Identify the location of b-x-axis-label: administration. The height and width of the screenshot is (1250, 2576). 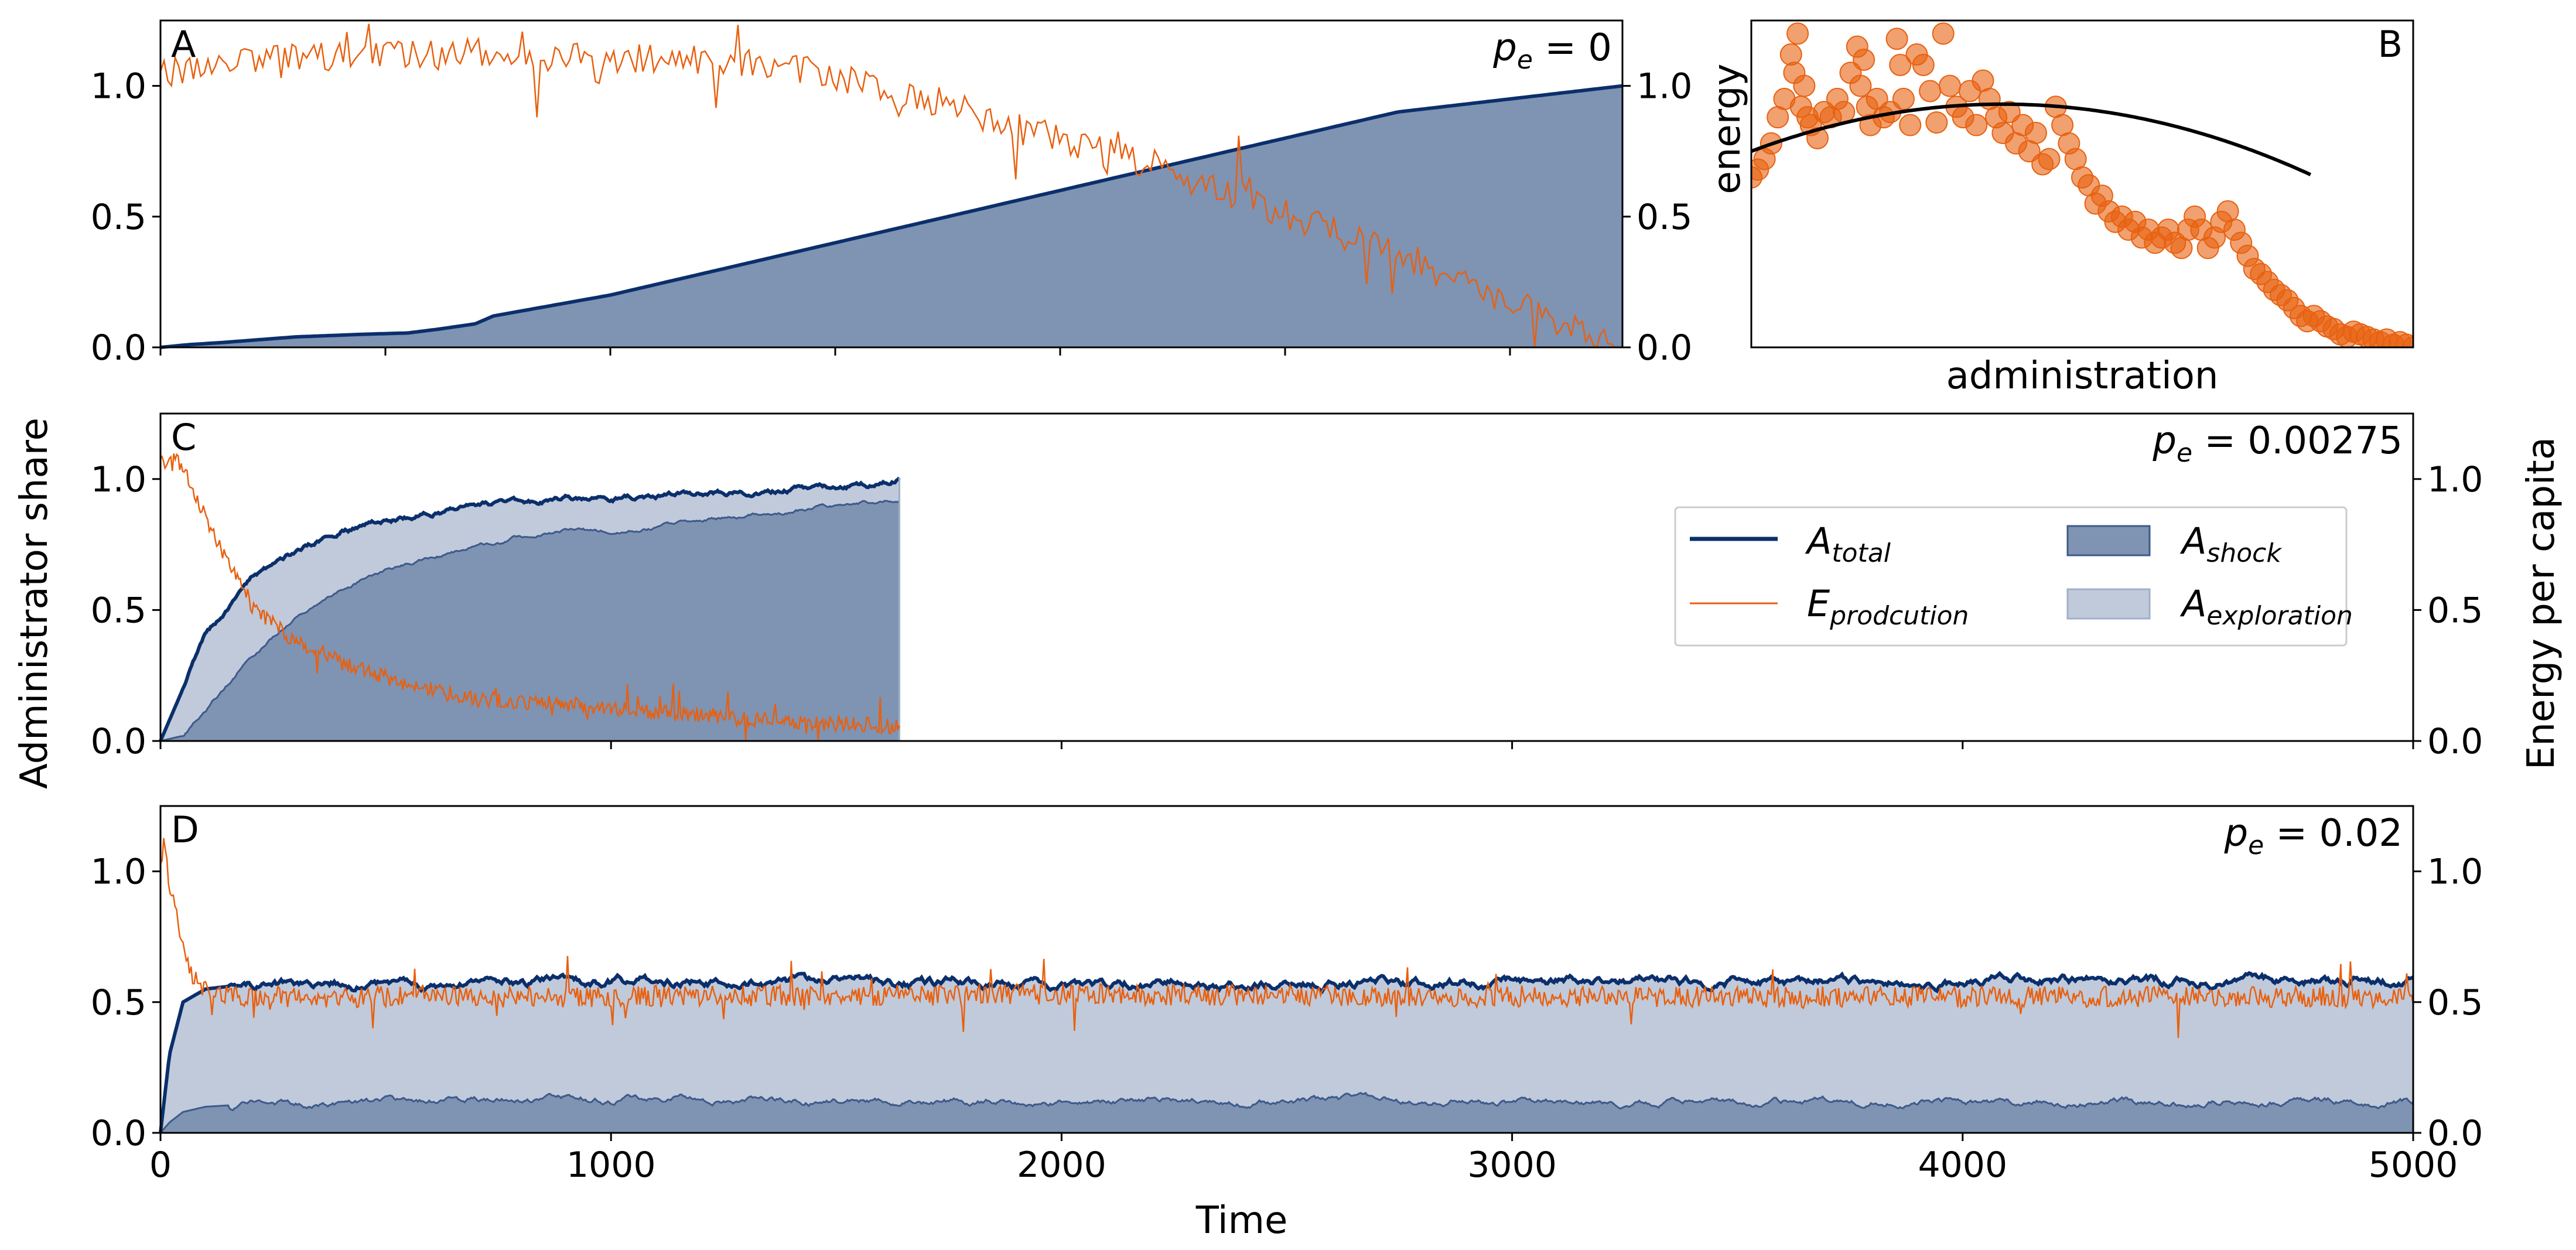
(2082, 376).